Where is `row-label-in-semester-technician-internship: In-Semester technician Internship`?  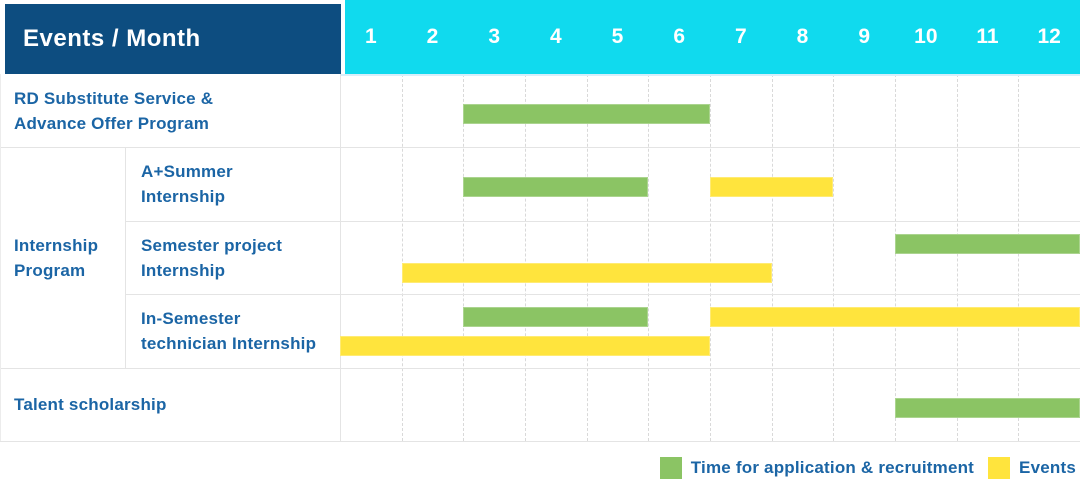
row-label-in-semester-technician-internship: In-Semester technician Internship is located at coordinates (232, 331).